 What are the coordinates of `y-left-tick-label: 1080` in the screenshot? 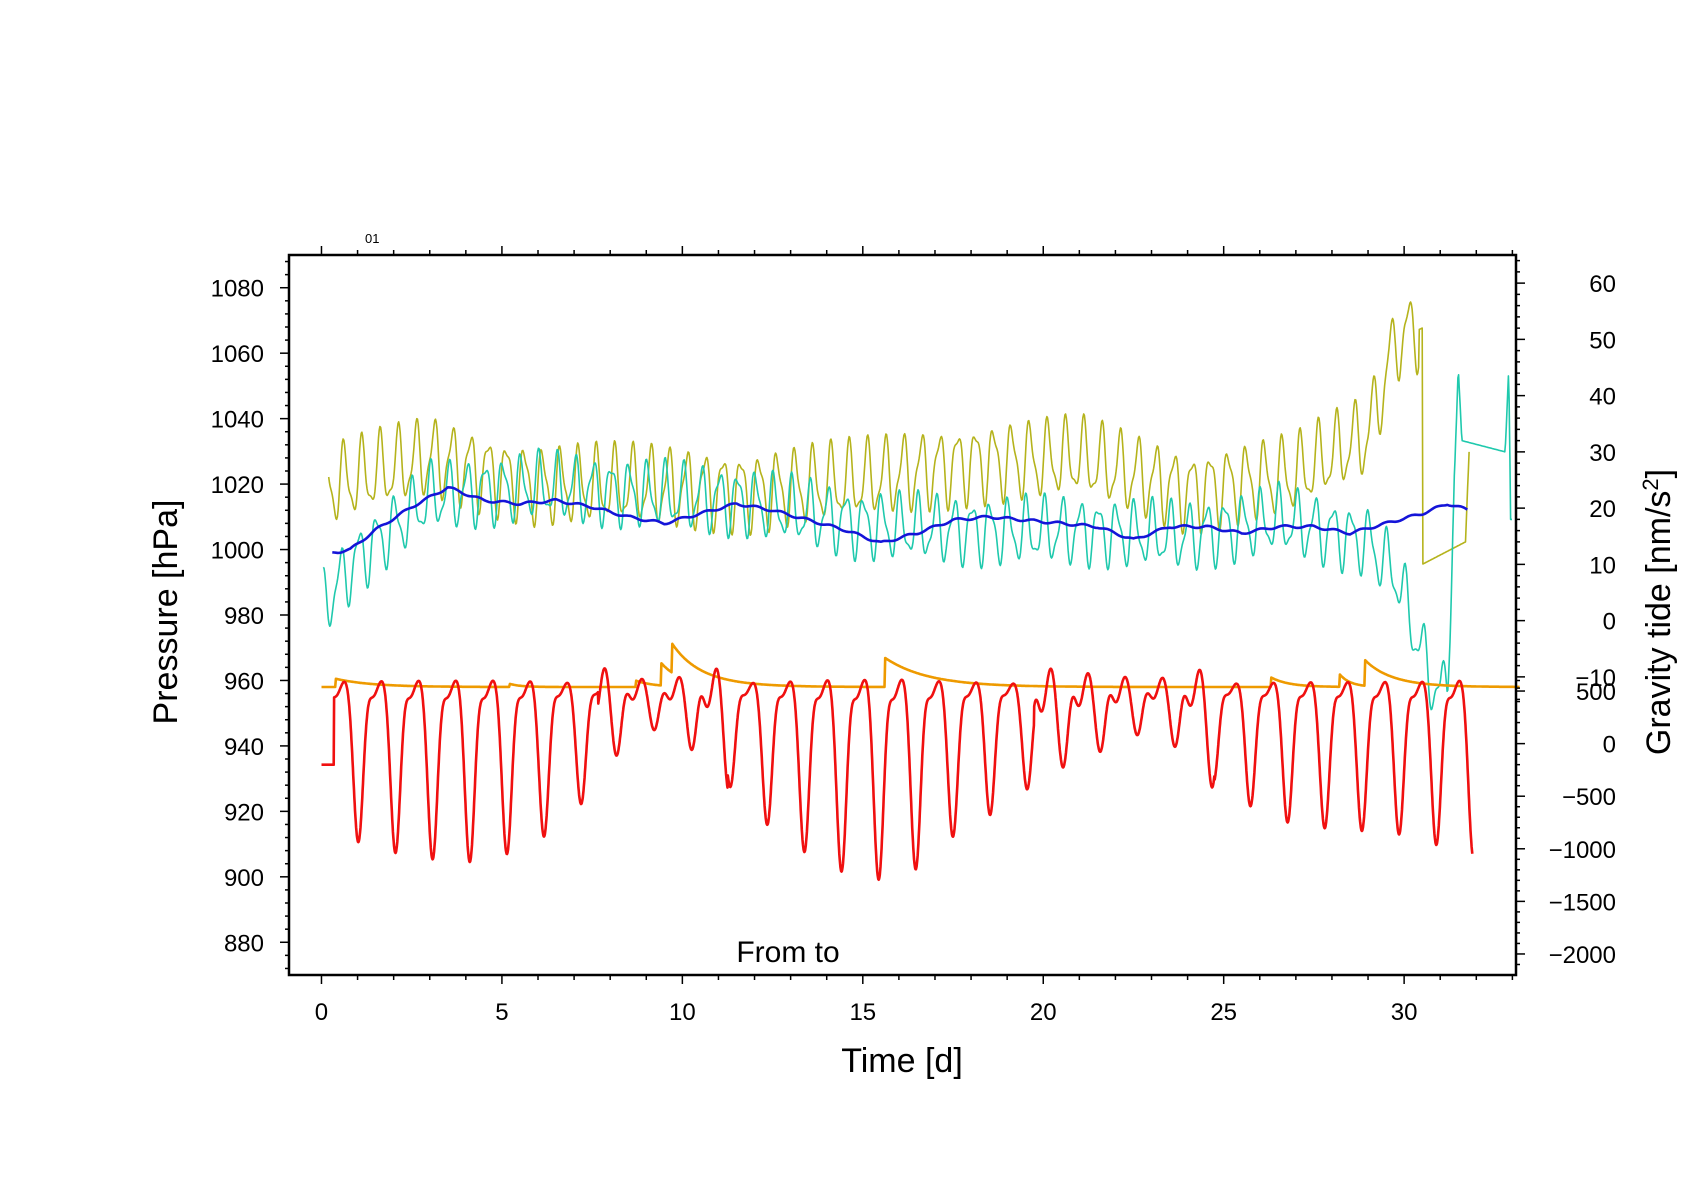 It's located at (237, 289).